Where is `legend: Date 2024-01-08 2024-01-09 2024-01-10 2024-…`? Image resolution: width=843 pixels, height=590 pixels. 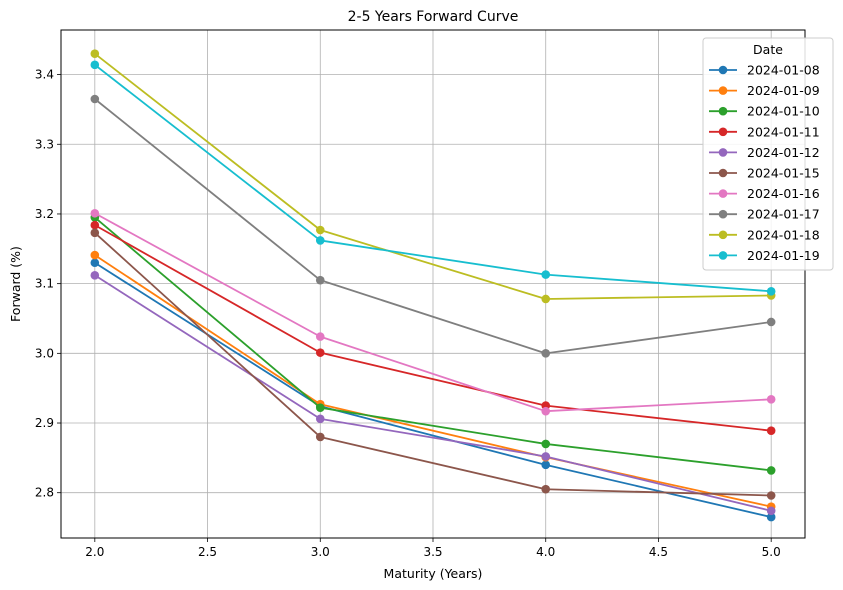
legend: Date 2024-01-08 2024-01-09 2024-01-10 2024-… is located at coordinates (768, 154).